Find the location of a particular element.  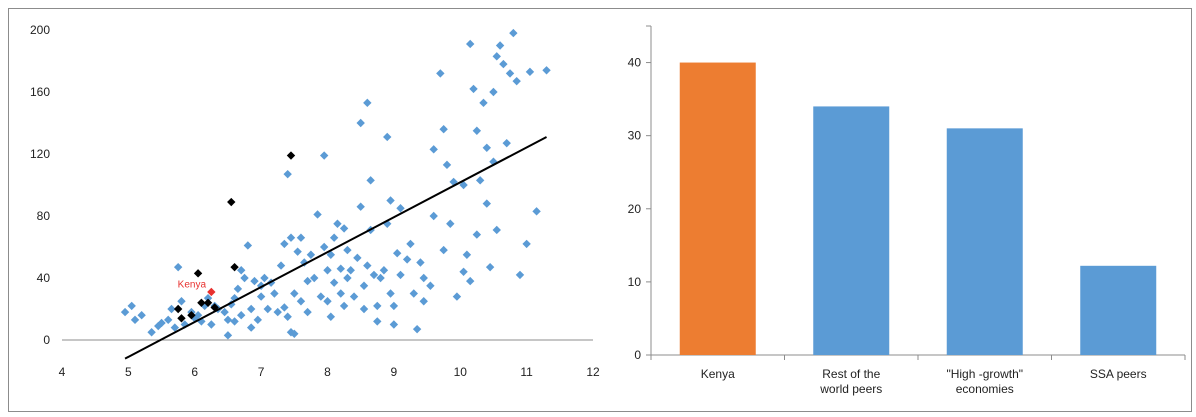

bar-category-label-line: "High -growth" is located at coordinates (984, 374).